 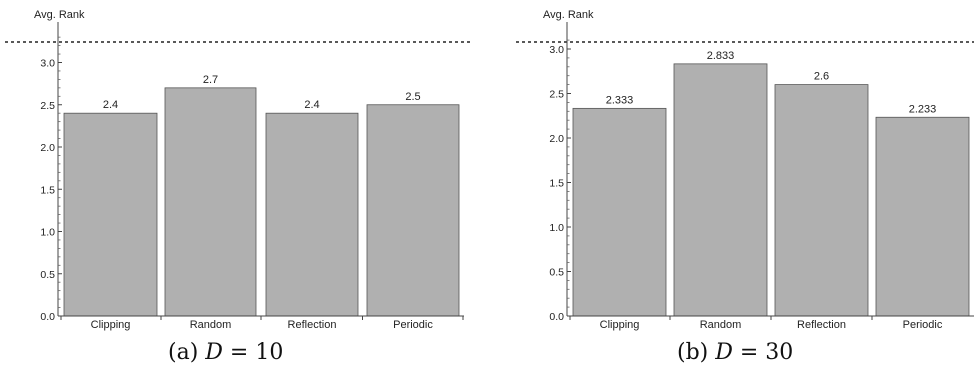 What do you see at coordinates (821, 77) in the screenshot?
I see `data-label: 2.6` at bounding box center [821, 77].